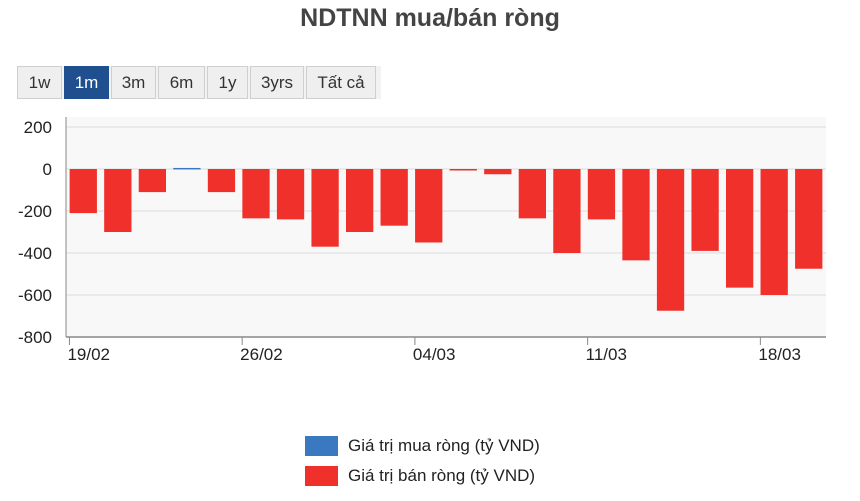  What do you see at coordinates (181, 82) in the screenshot?
I see `range-button-6m: 6m` at bounding box center [181, 82].